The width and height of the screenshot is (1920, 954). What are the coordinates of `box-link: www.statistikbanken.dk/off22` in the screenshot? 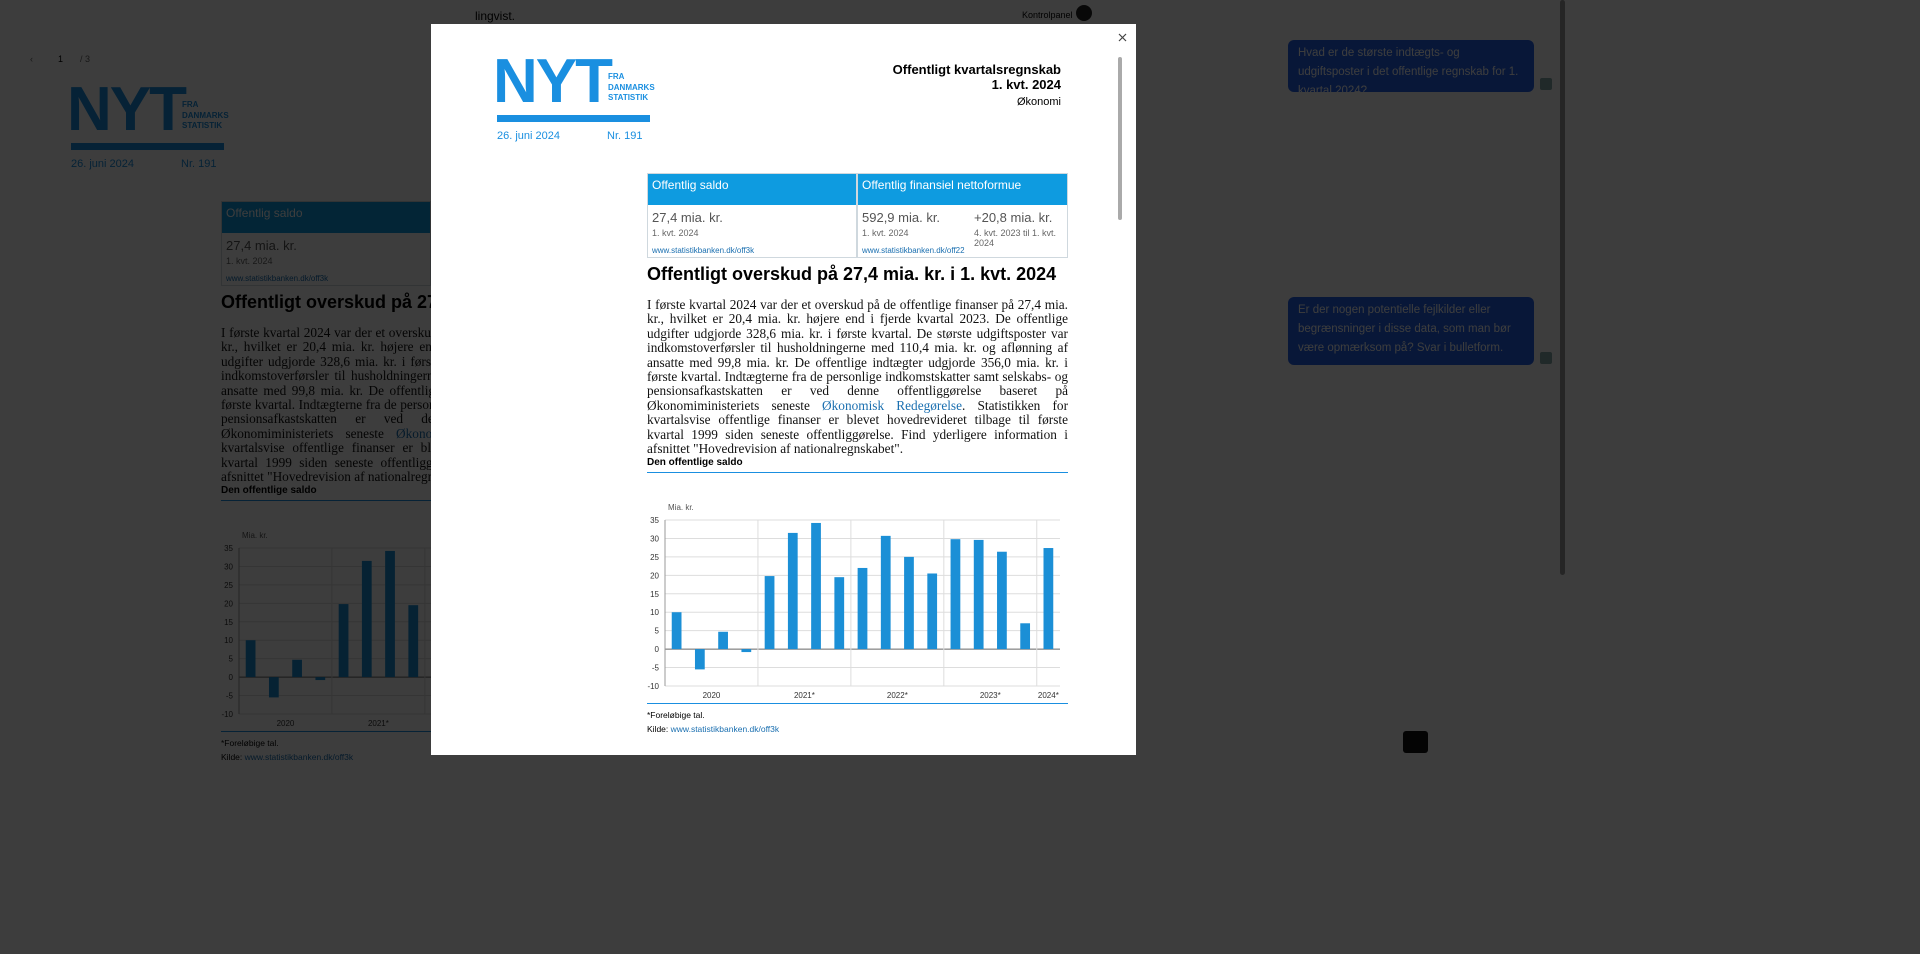 It's located at (913, 250).